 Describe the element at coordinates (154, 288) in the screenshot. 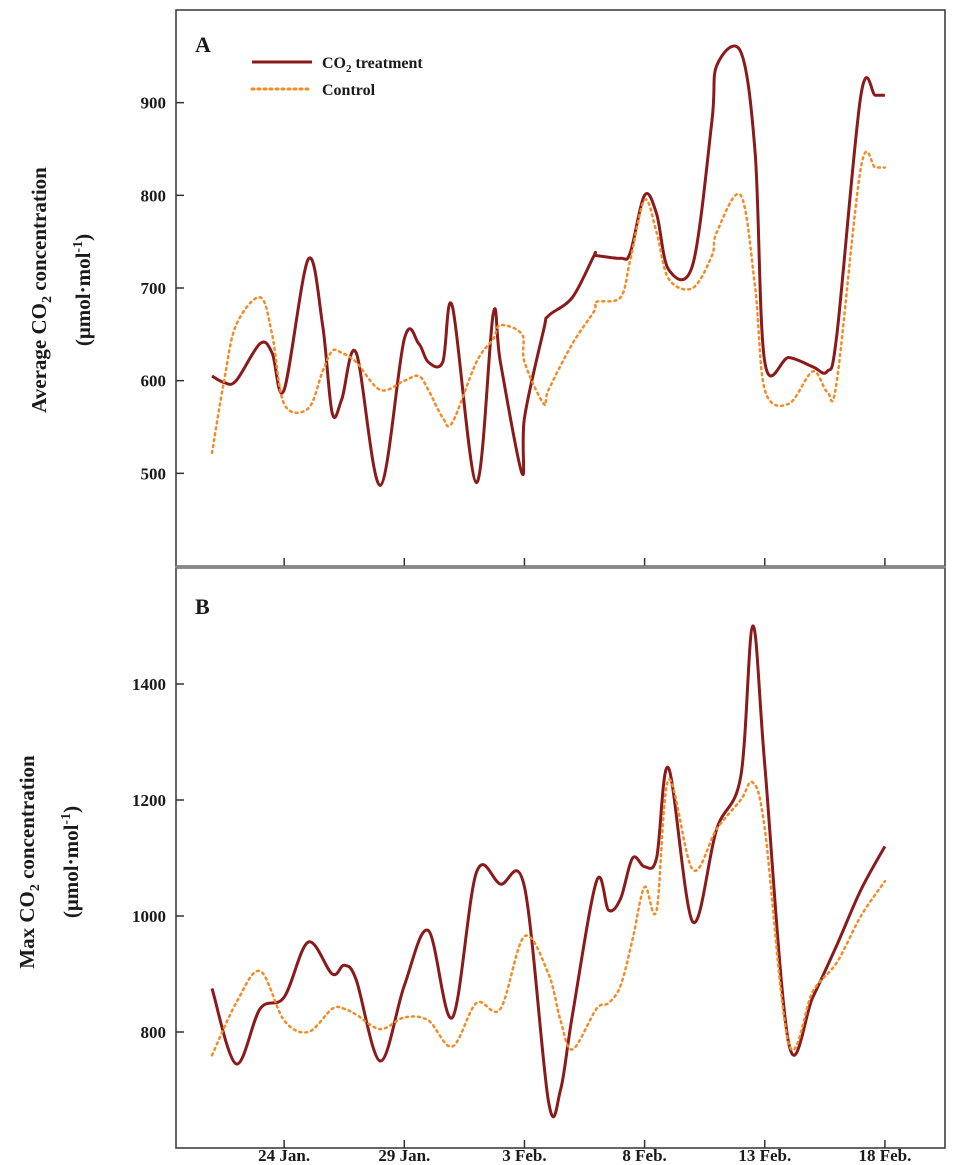

I see `panel-a-ytick-label: 700` at that location.